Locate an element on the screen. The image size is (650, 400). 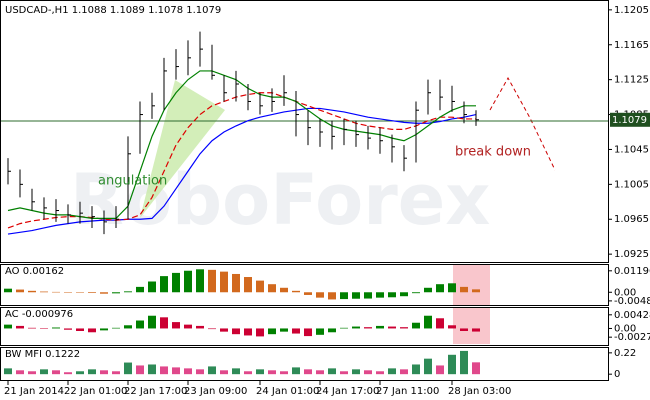
price-box is located at coordinates (630, 119).